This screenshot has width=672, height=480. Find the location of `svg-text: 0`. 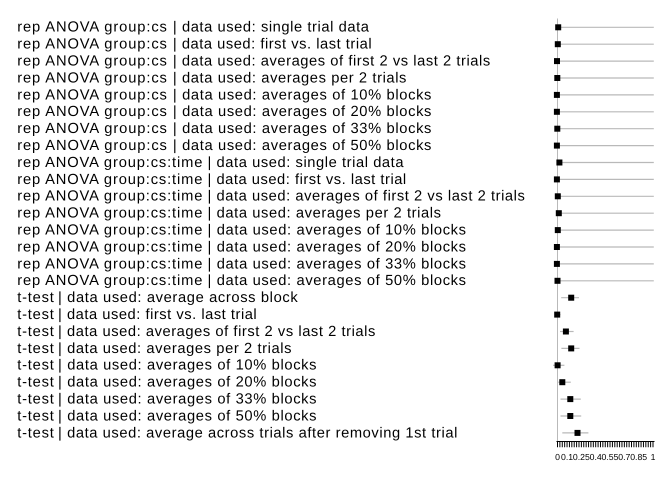

svg-text: 0 is located at coordinates (557, 457).